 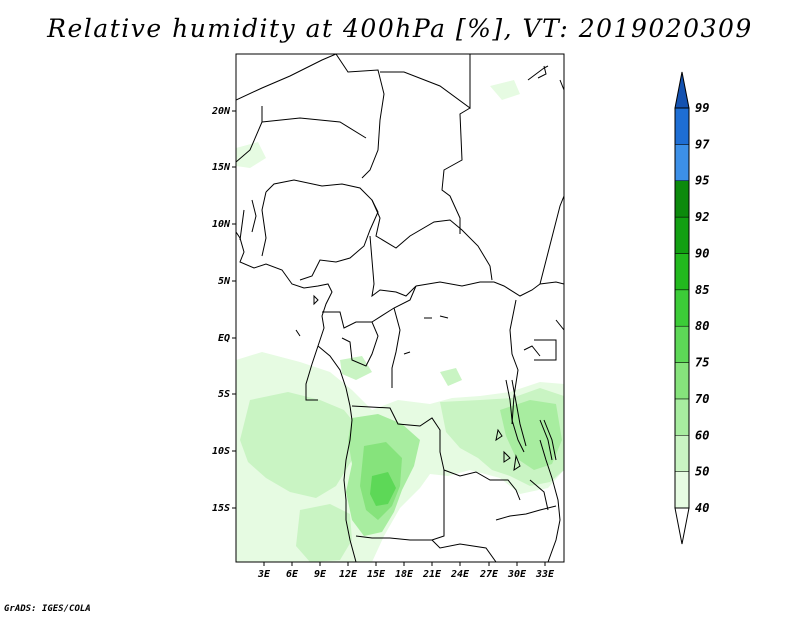 What do you see at coordinates (682, 526) in the screenshot?
I see `colorbar-under-triangle` at bounding box center [682, 526].